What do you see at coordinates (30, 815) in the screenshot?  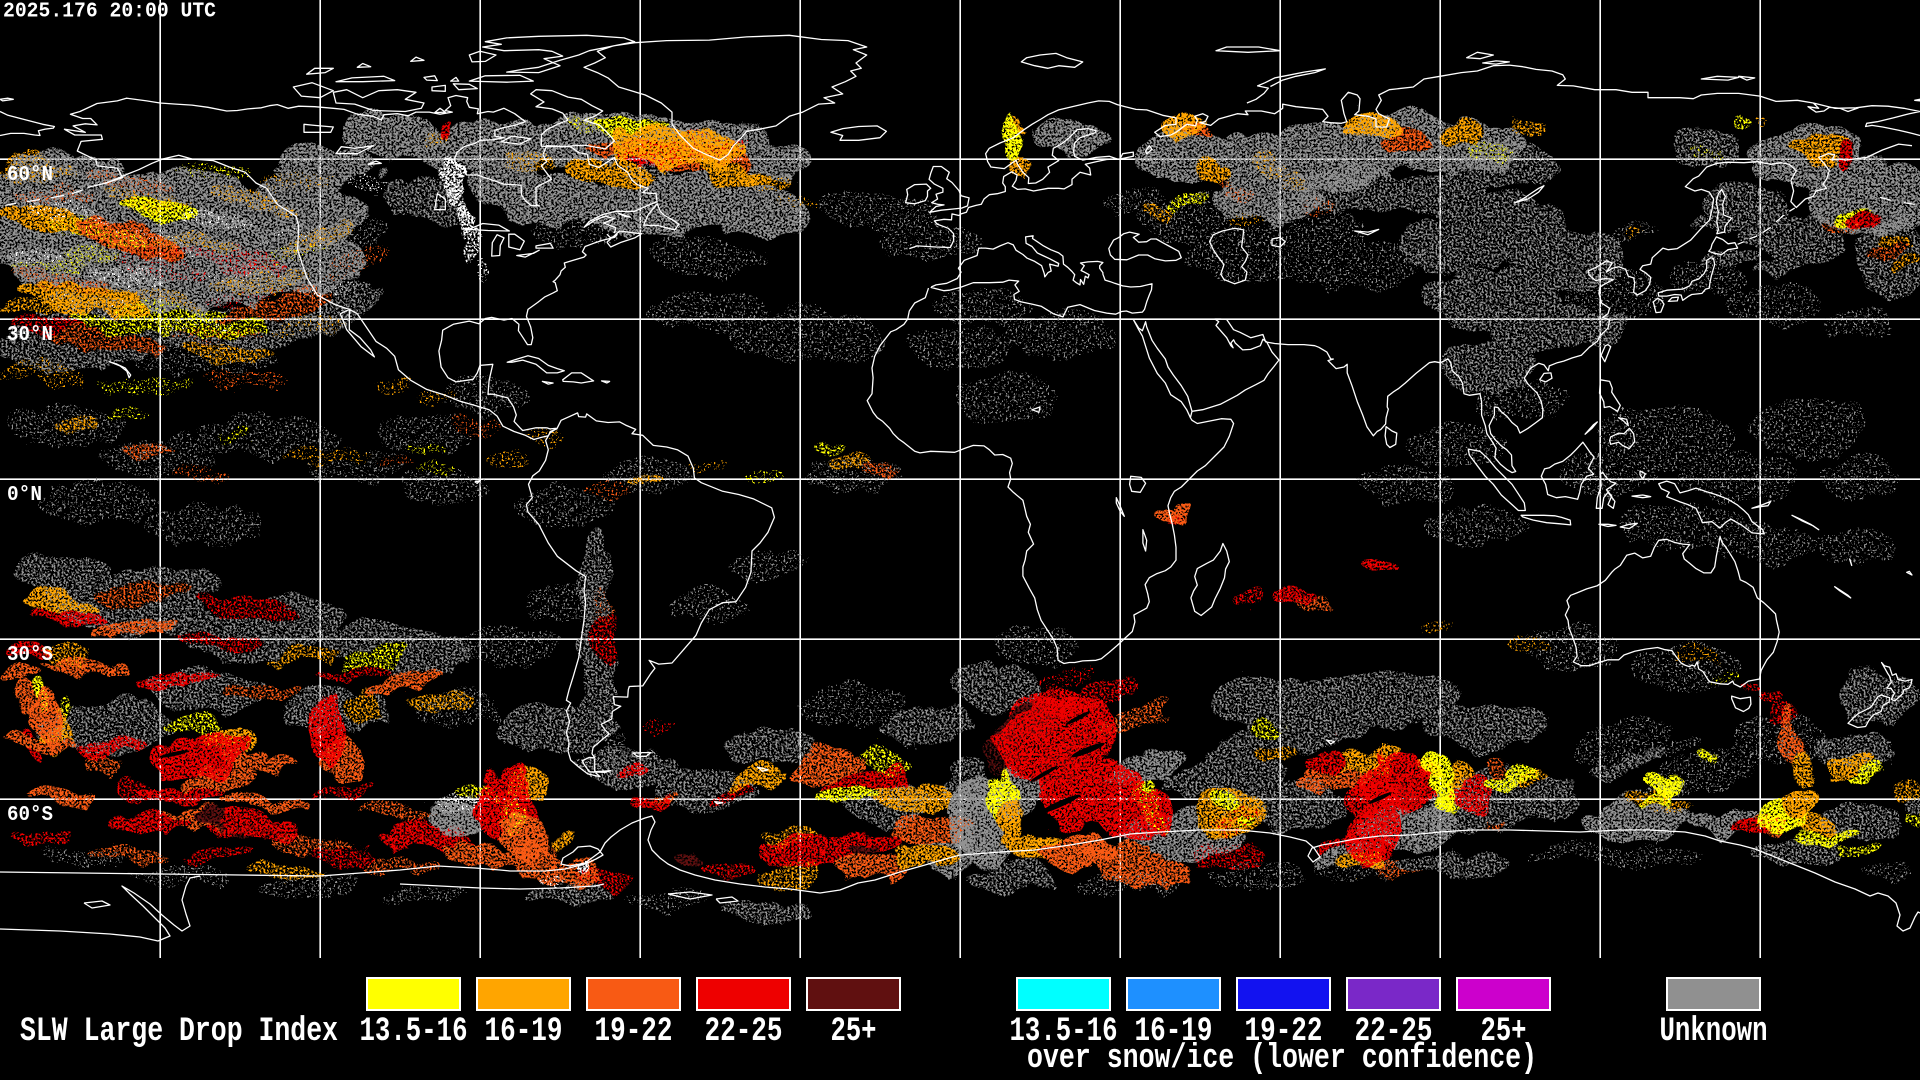 I see `svg-text: 60°S` at bounding box center [30, 815].